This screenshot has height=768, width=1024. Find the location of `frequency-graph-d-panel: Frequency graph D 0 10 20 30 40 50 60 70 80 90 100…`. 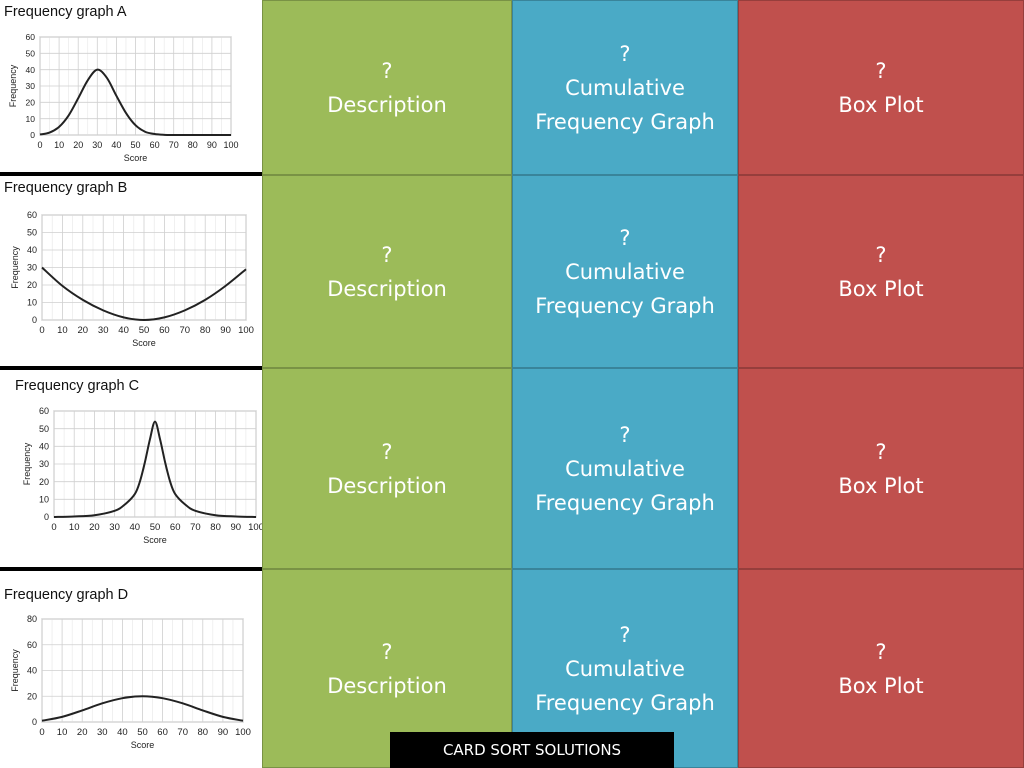

frequency-graph-d-panel: Frequency graph D 0 10 20 30 40 50 60 70 80 90 100… is located at coordinates (131, 669).